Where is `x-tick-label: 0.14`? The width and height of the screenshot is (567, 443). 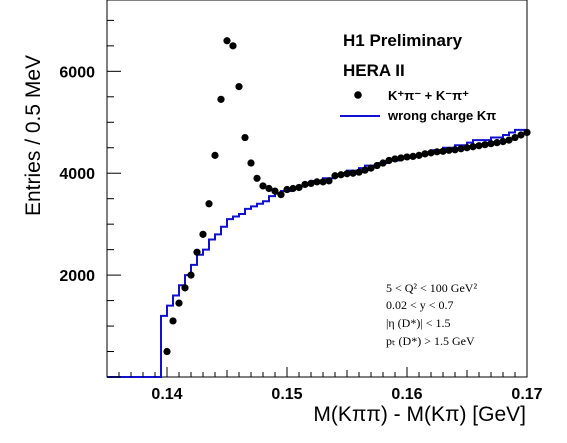
x-tick-label: 0.14 is located at coordinates (166, 394).